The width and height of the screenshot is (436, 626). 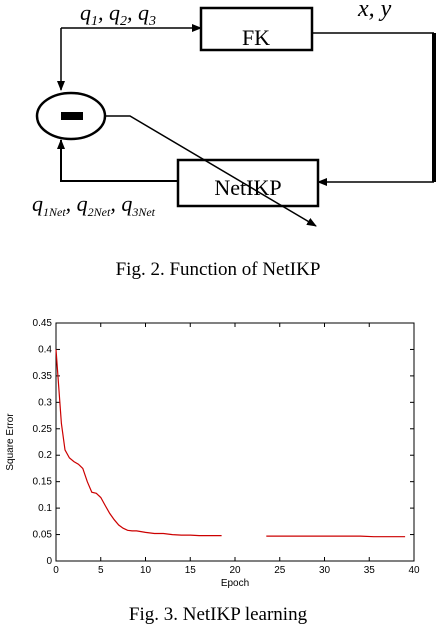 What do you see at coordinates (247, 187) in the screenshot?
I see `netikp-block-label: NetIKP` at bounding box center [247, 187].